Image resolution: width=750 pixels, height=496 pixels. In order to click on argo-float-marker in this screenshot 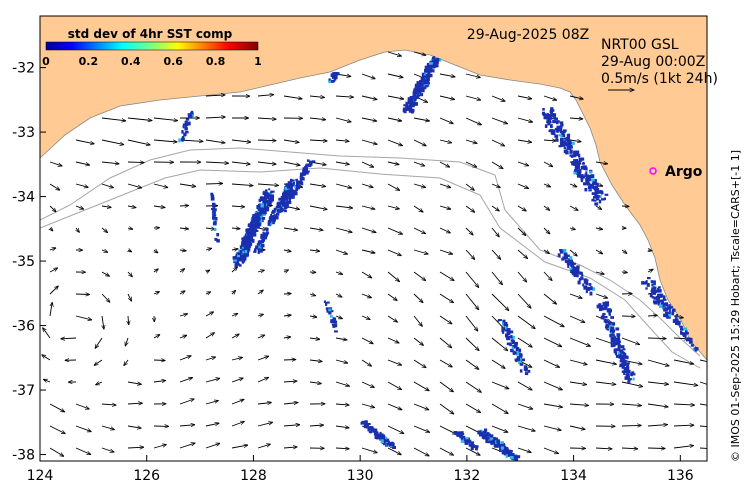, I will do `click(653, 171)`.